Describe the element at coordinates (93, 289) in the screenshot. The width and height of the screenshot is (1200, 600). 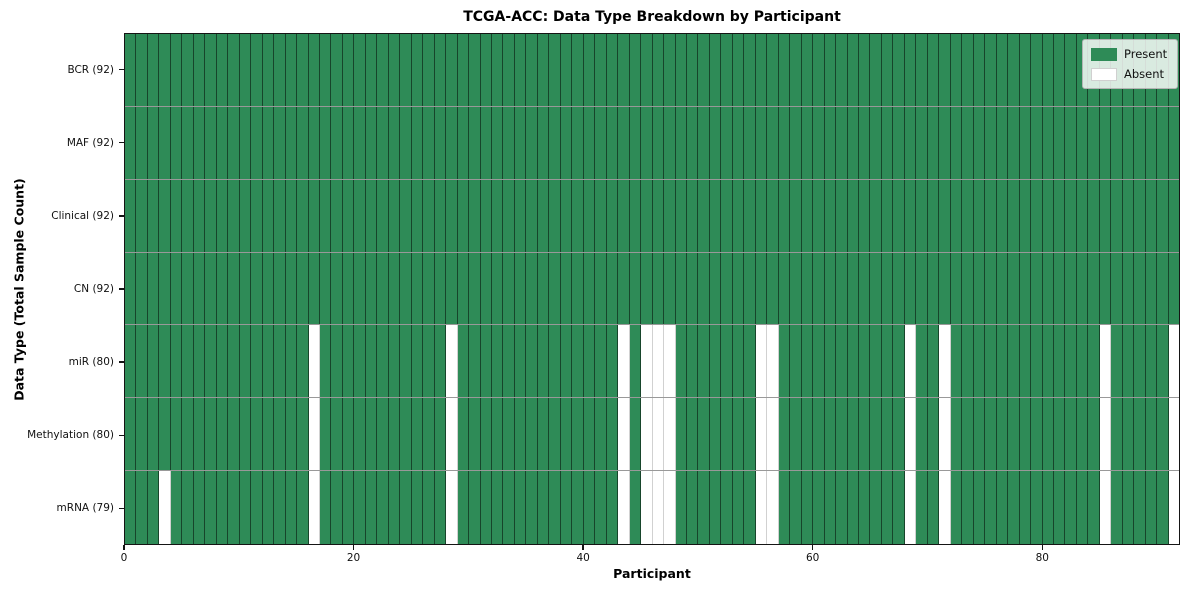
I see `y-tick-label-CN: CN (92)` at that location.